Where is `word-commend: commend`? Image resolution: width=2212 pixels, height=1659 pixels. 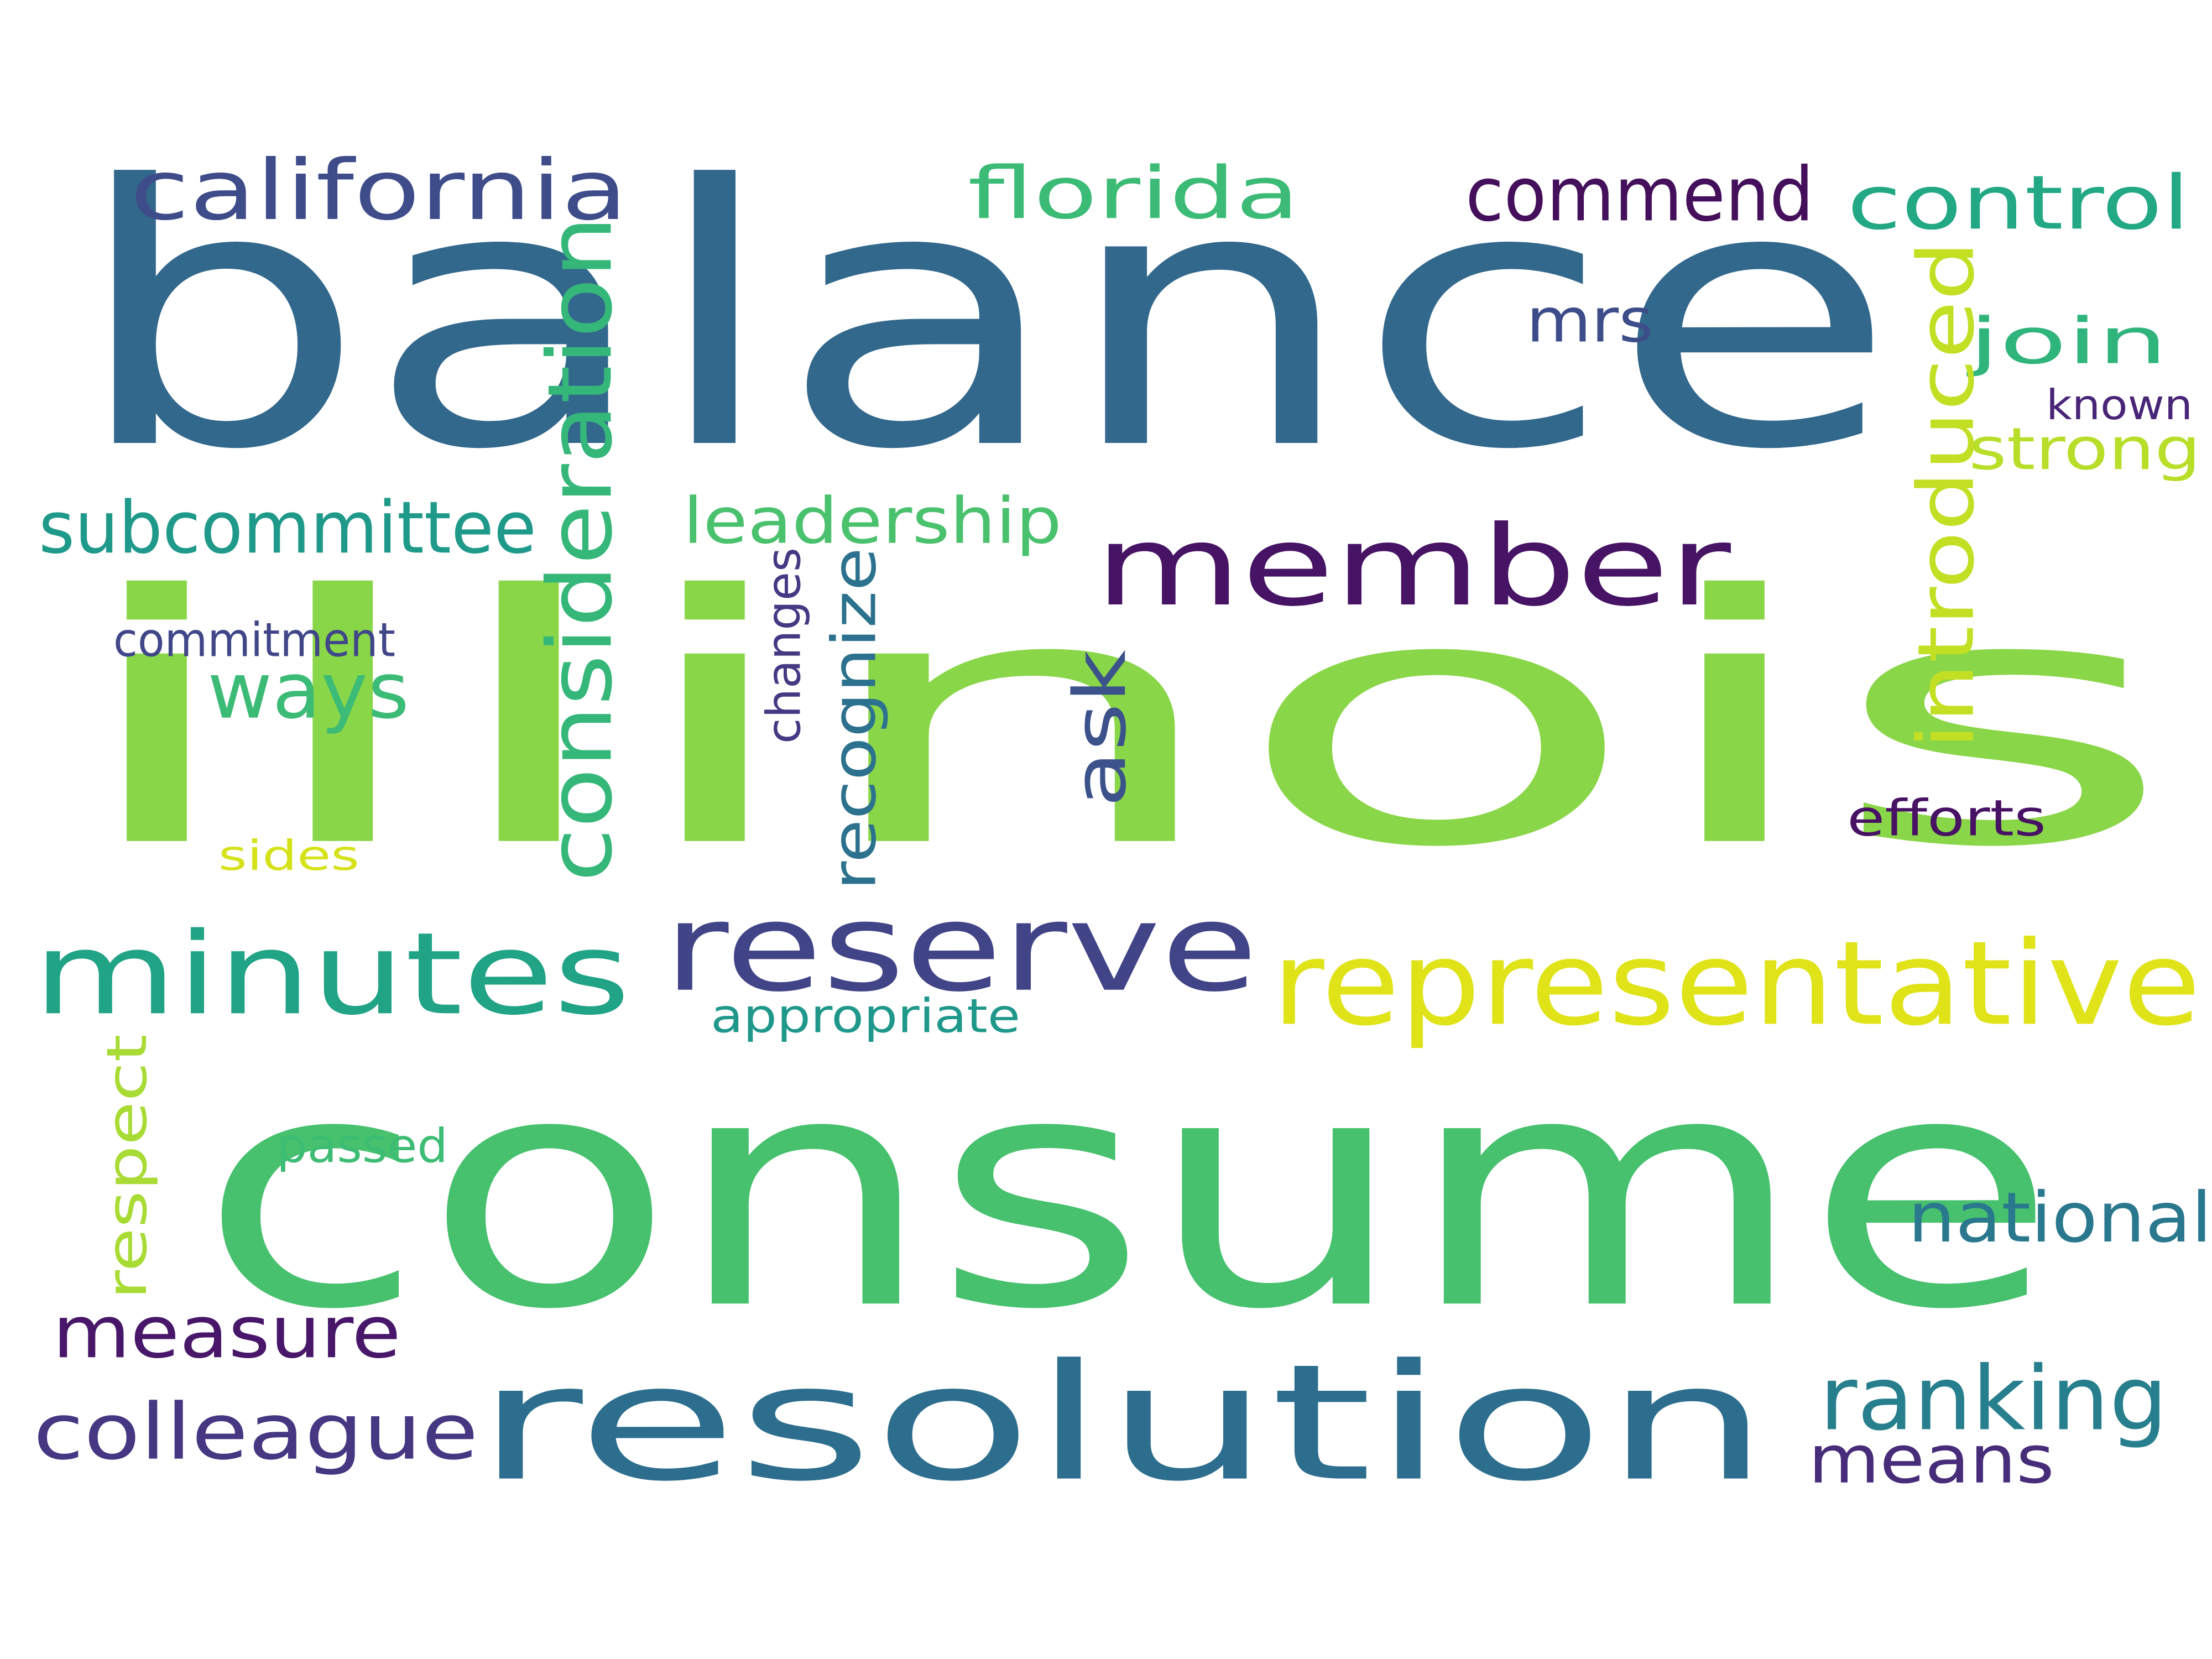 word-commend: commend is located at coordinates (1640, 194).